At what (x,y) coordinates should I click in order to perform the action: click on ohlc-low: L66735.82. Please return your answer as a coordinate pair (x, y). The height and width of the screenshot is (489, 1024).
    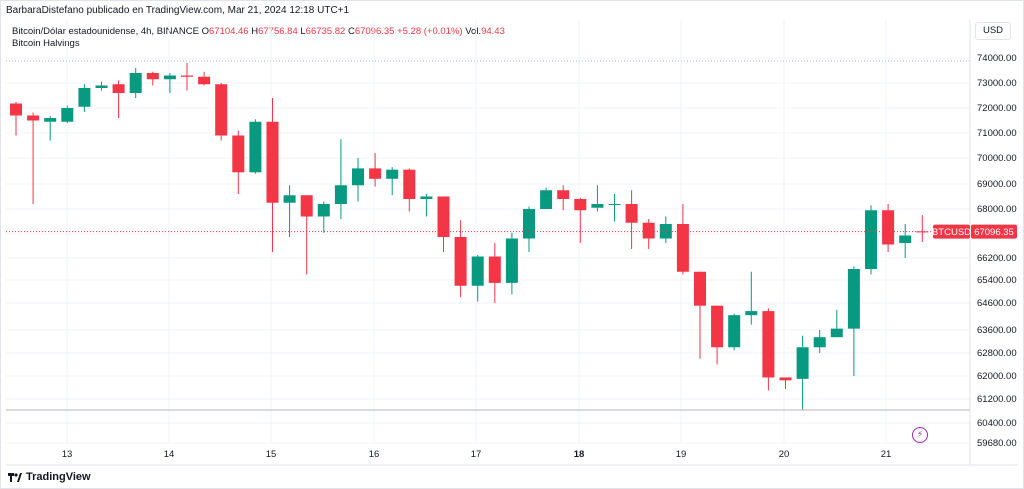
    Looking at the image, I should click on (323, 31).